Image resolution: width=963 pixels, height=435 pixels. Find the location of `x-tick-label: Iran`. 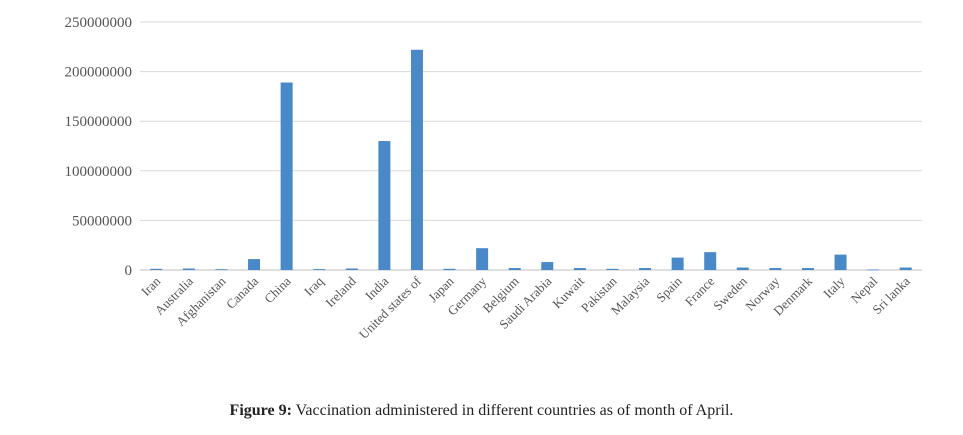

x-tick-label: Iran is located at coordinates (151, 286).